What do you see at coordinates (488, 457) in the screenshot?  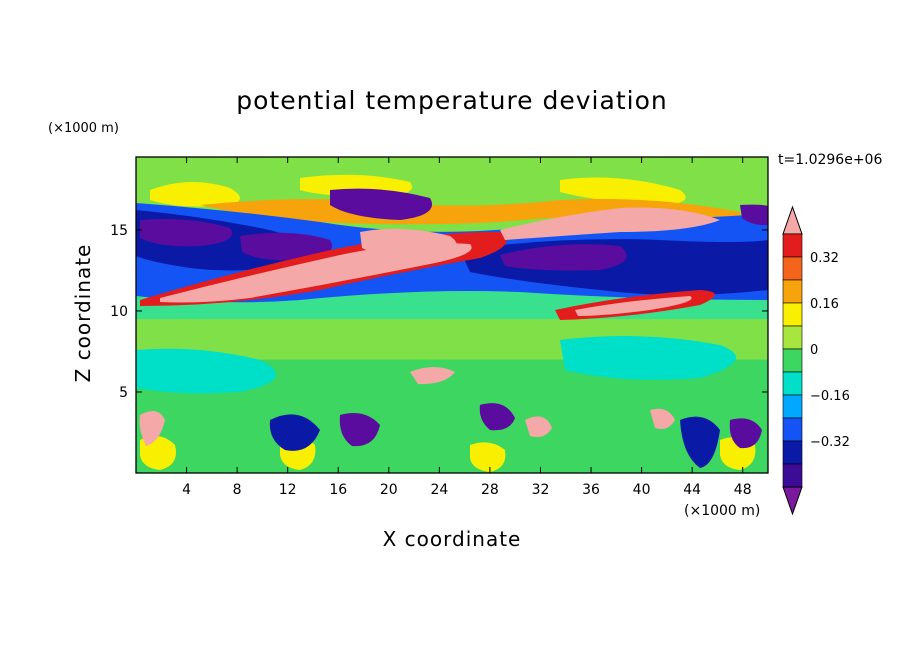 I see `field-yellow-low-c` at bounding box center [488, 457].